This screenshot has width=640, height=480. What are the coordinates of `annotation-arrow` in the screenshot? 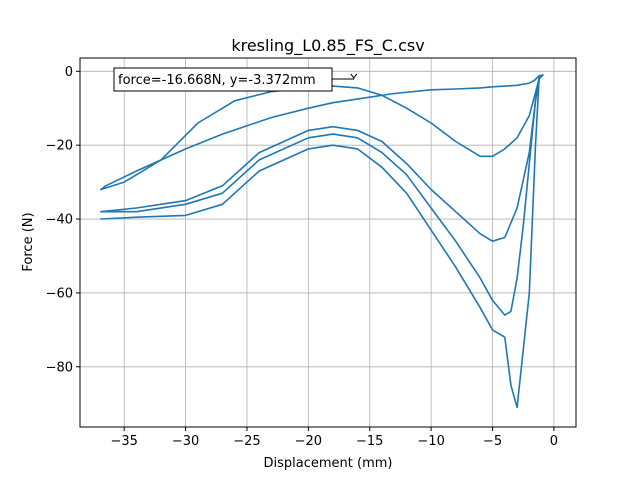 It's located at (345, 76).